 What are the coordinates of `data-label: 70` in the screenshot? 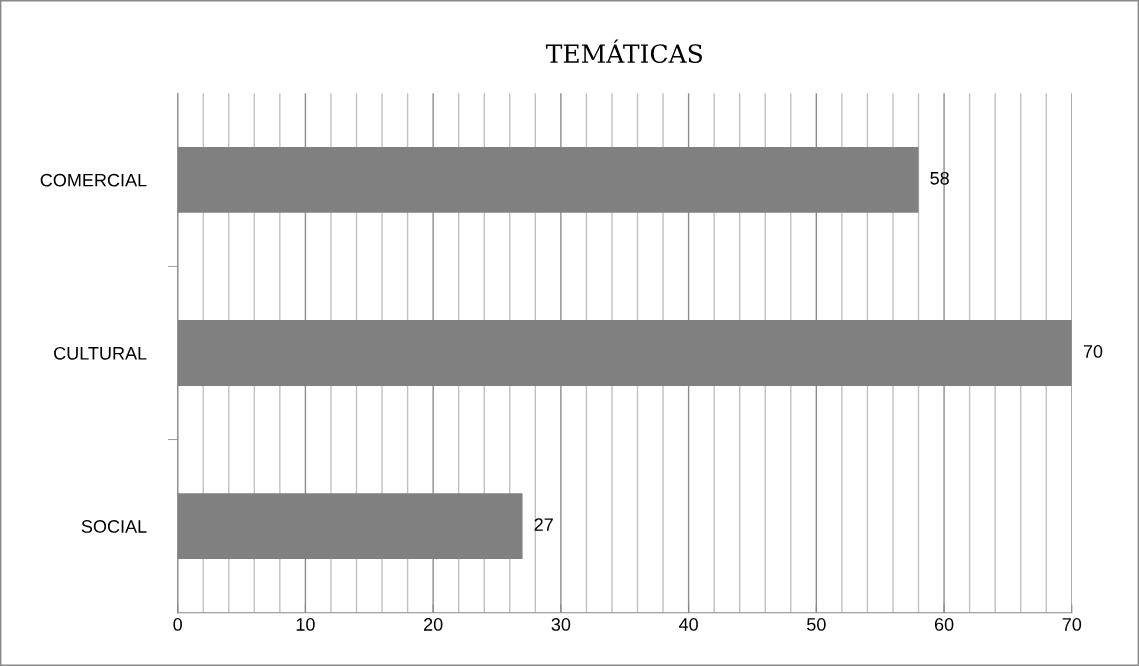 It's located at (1093, 351).